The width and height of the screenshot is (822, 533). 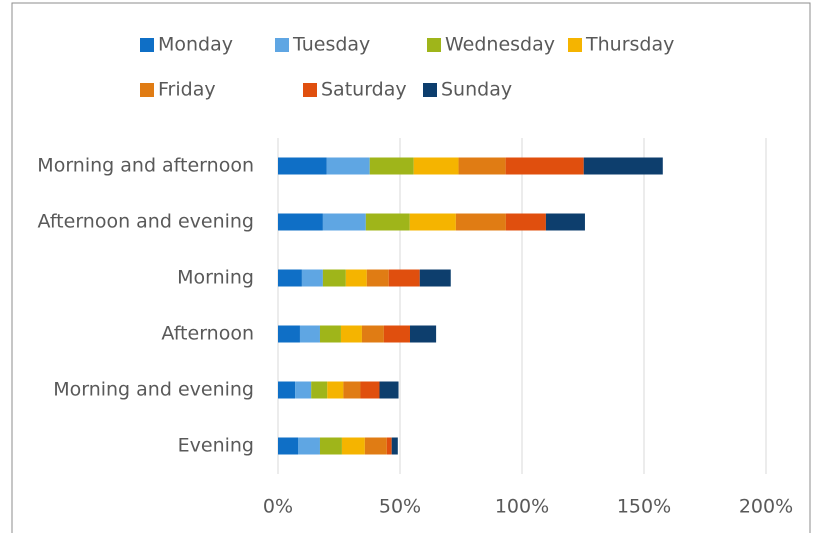 What do you see at coordinates (644, 507) in the screenshot?
I see `x-tick-label: 150%` at bounding box center [644, 507].